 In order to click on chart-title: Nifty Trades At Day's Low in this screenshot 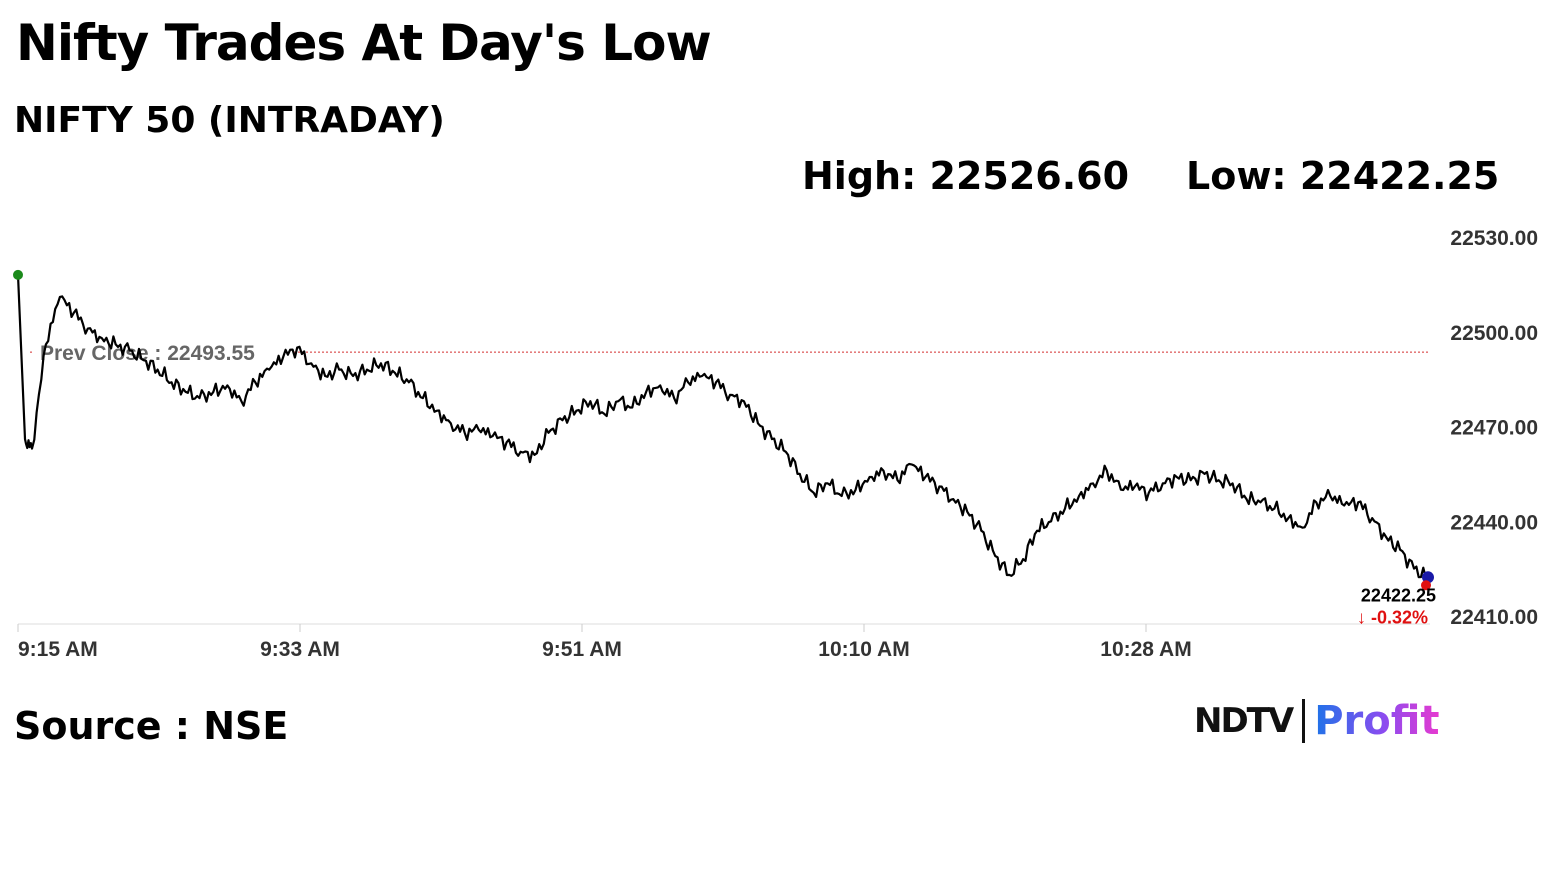, I will do `click(364, 43)`.